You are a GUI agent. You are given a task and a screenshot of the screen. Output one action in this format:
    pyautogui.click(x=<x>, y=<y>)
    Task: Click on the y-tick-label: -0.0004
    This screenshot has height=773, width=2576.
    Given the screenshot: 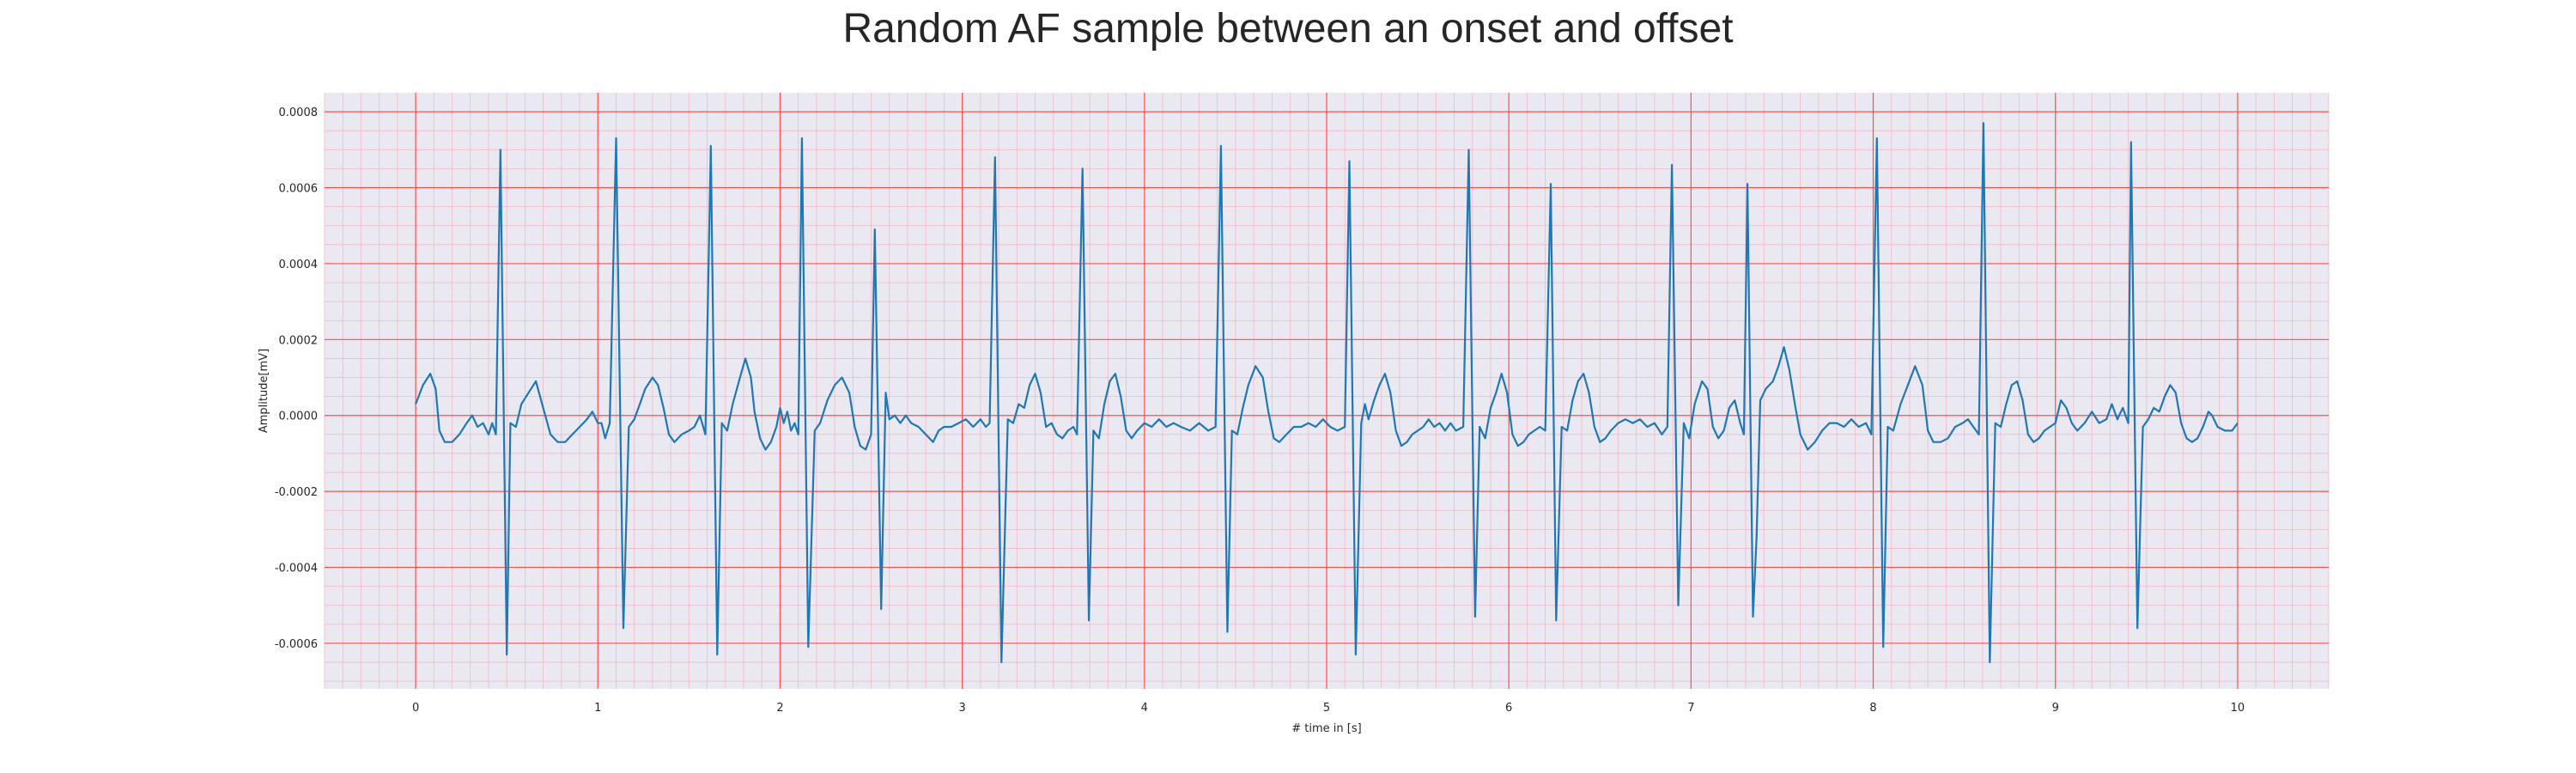 What is the action you would take?
    pyautogui.click(x=296, y=569)
    